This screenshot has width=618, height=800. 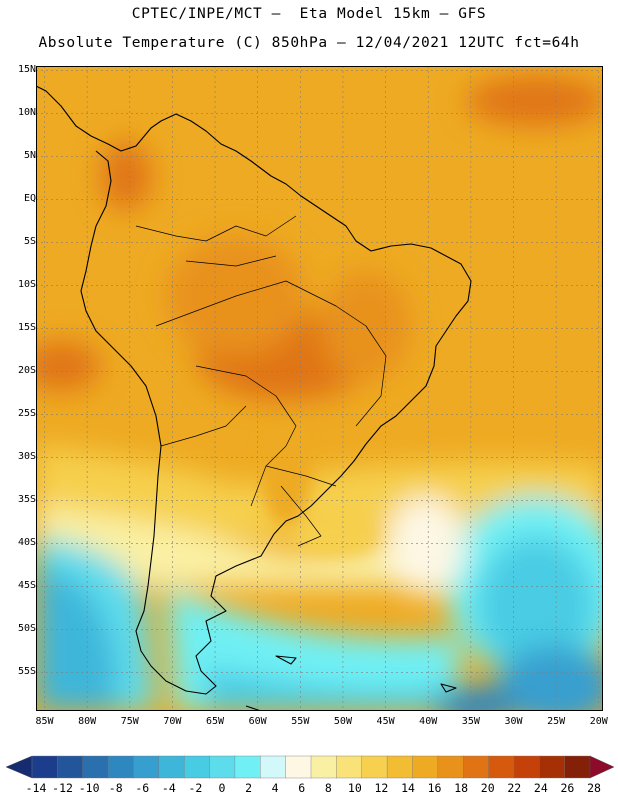 What do you see at coordinates (598, 721) in the screenshot?
I see `lon-tick-label: 20W` at bounding box center [598, 721].